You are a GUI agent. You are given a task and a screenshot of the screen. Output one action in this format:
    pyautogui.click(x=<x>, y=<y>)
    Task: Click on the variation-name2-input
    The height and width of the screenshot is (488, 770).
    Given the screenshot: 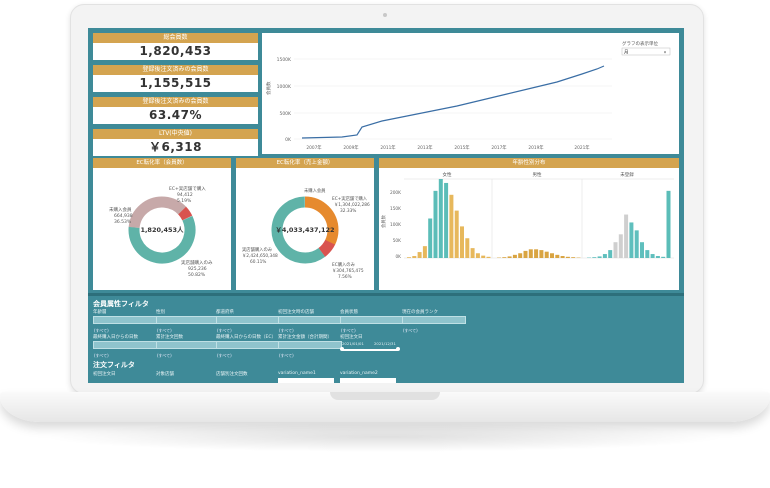 What is the action you would take?
    pyautogui.click(x=368, y=380)
    